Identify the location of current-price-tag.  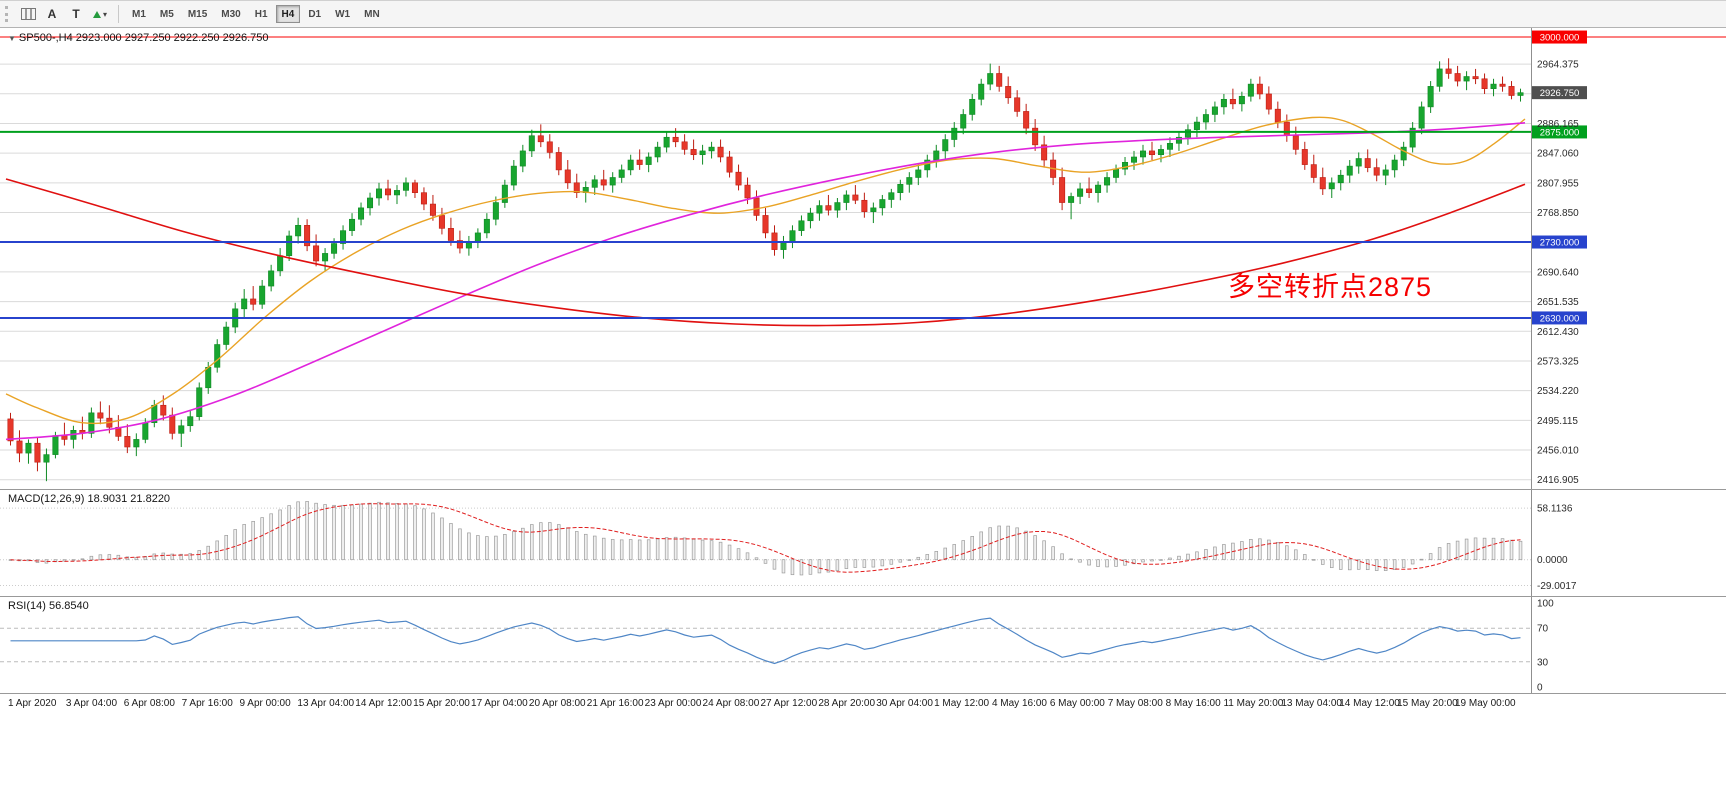
(1559, 93).